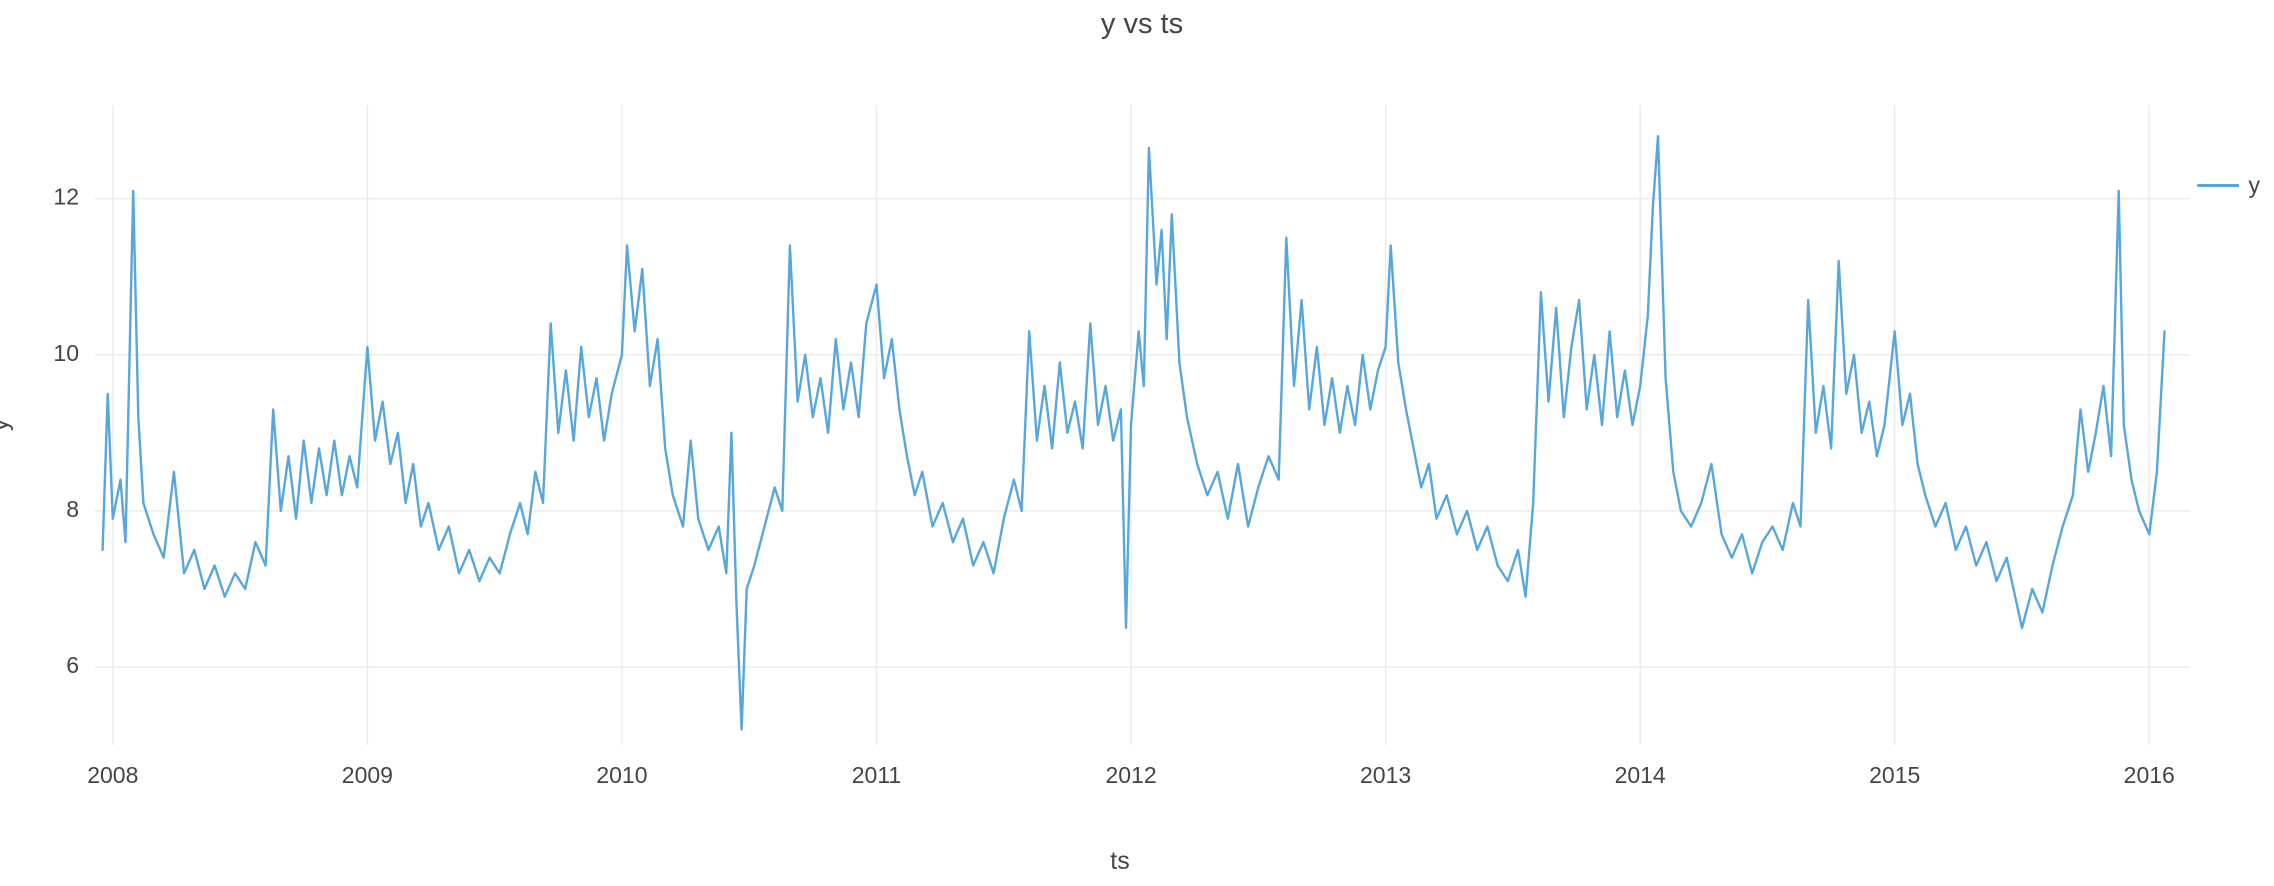  Describe the element at coordinates (7, 425) in the screenshot. I see `y-axis-title: y` at that location.